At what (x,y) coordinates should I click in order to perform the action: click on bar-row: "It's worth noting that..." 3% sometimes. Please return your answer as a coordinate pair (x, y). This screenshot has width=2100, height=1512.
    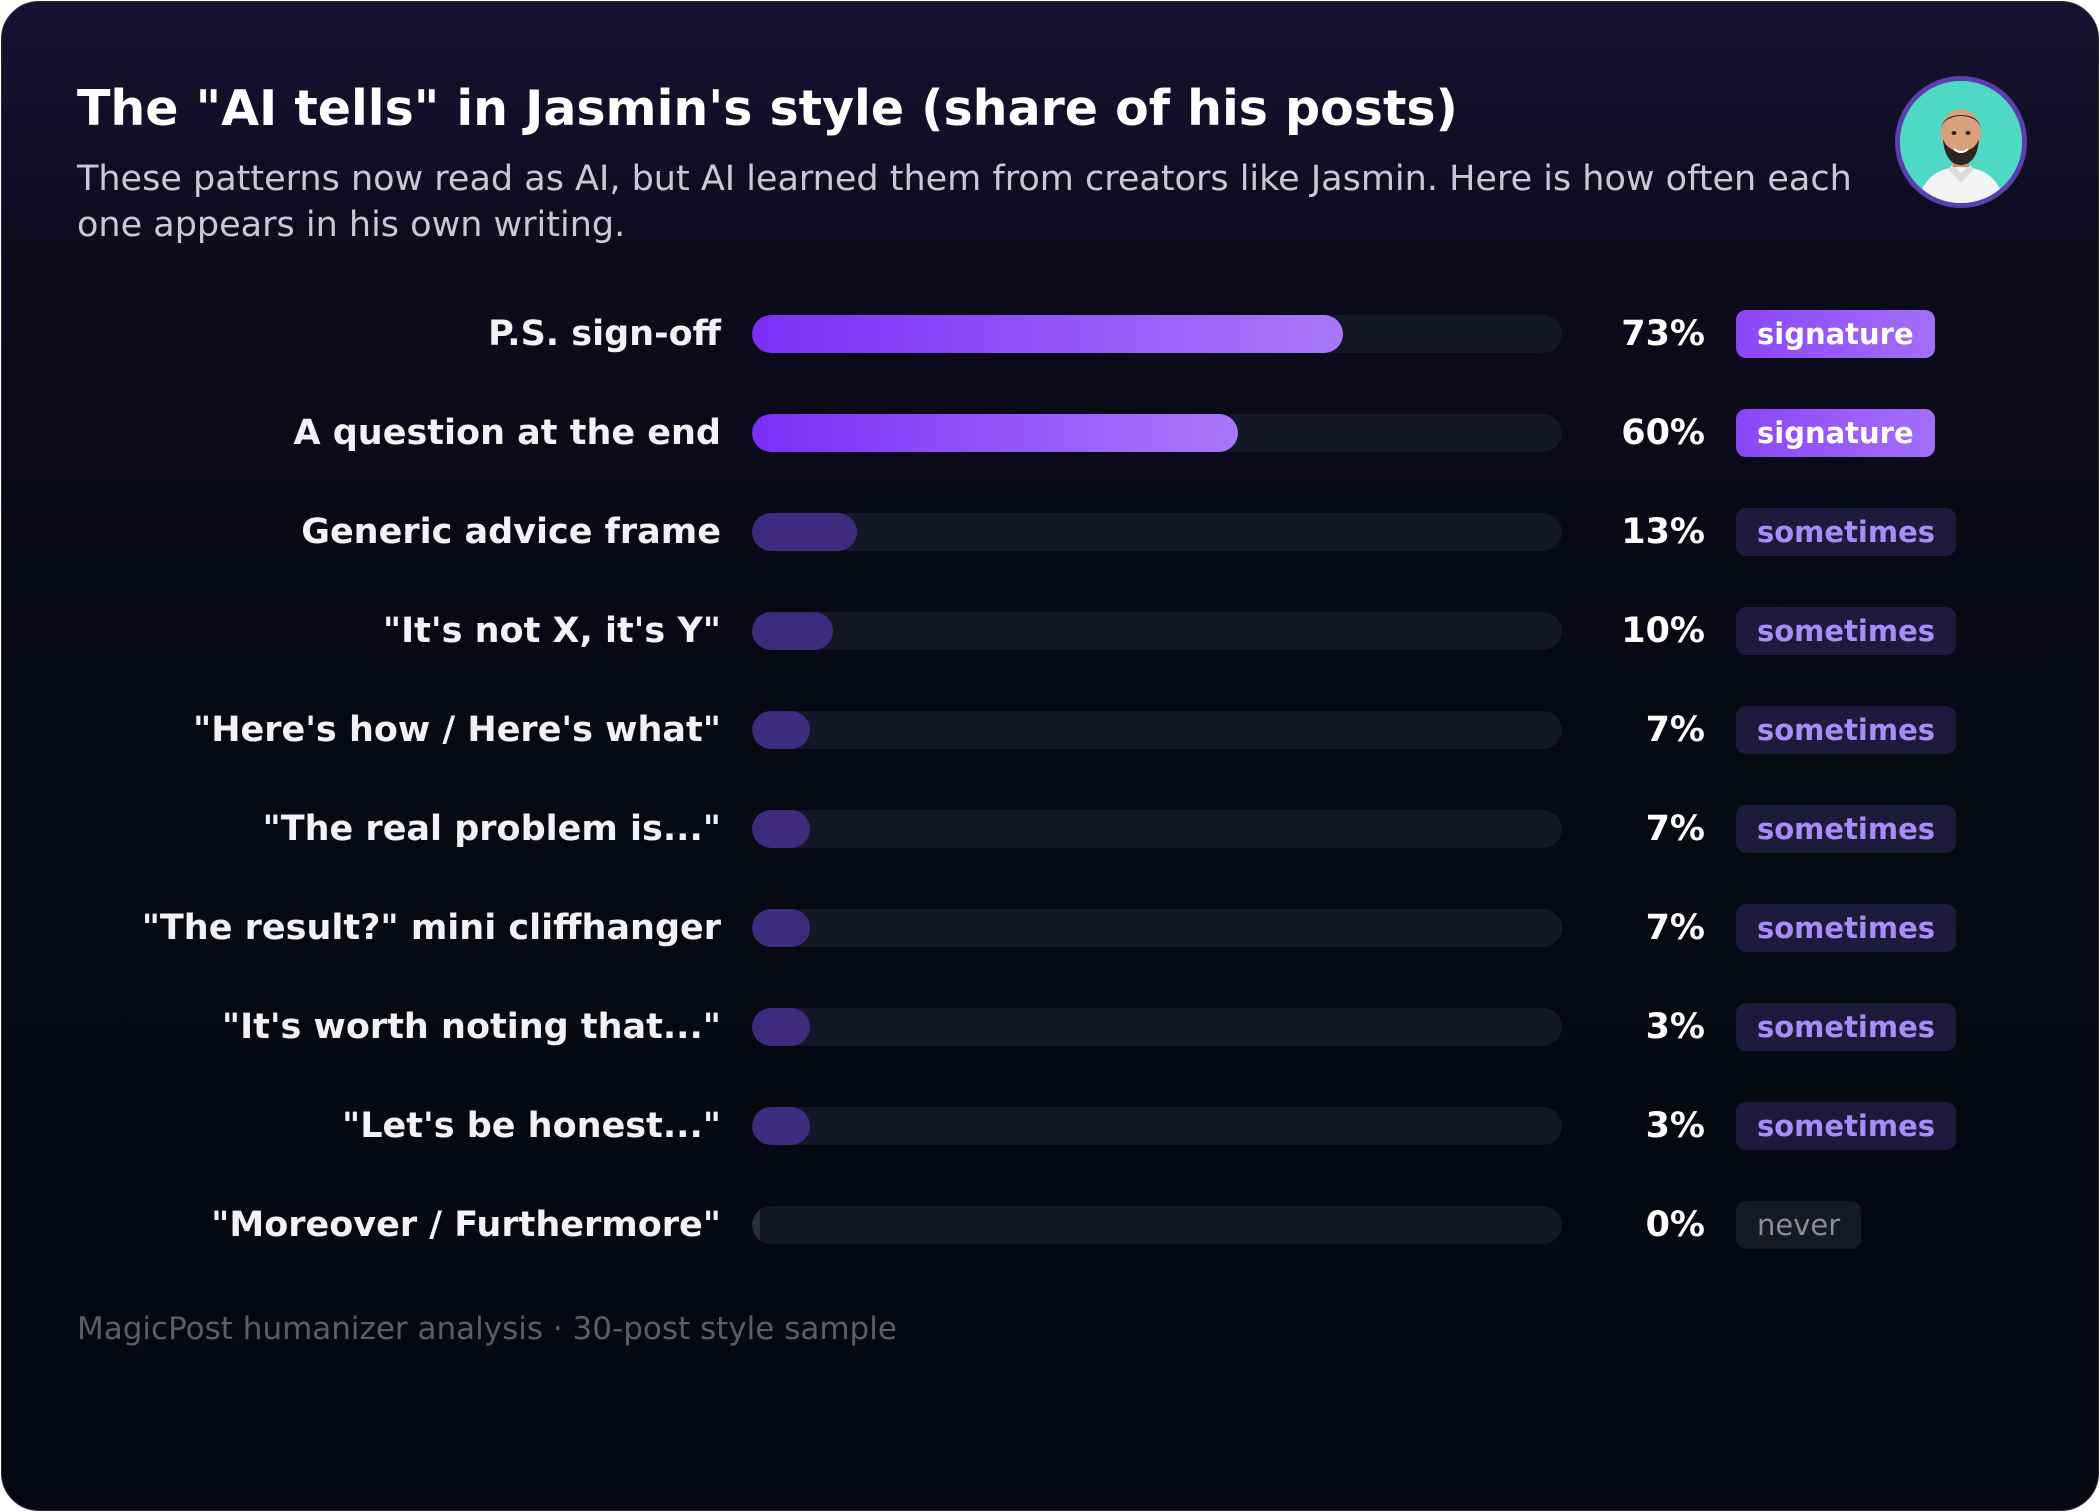
    Looking at the image, I should click on (1050, 1027).